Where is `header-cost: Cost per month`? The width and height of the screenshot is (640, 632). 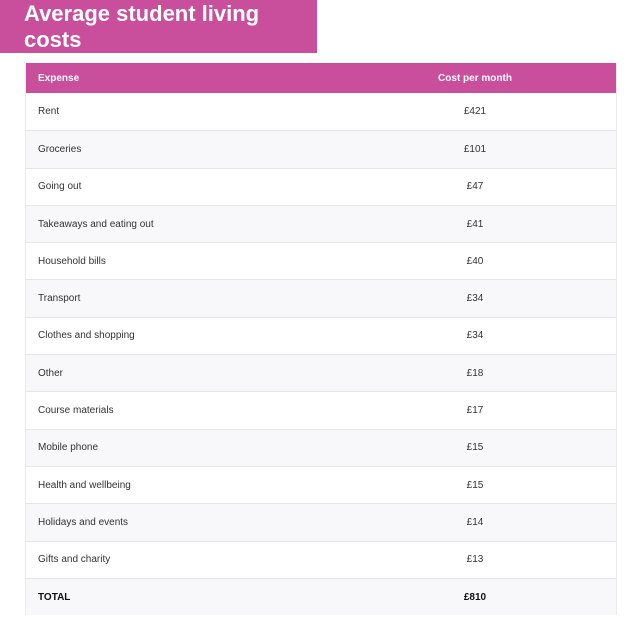
header-cost: Cost per month is located at coordinates (475, 78).